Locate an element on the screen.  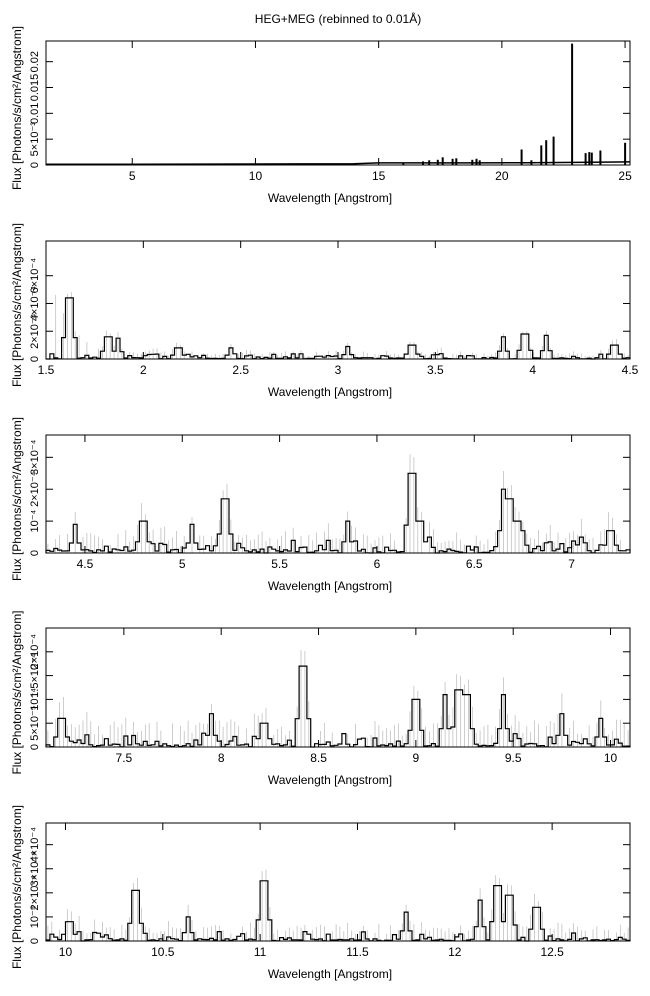
x-tick-label: 7 is located at coordinates (571, 564).